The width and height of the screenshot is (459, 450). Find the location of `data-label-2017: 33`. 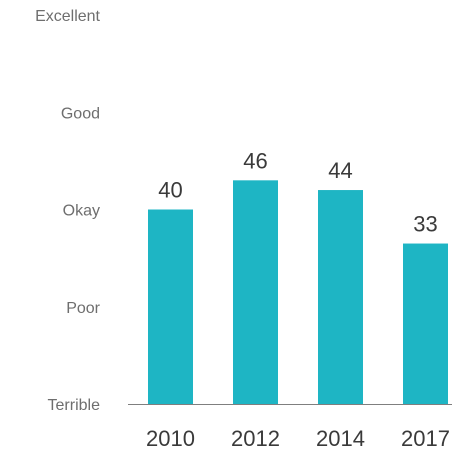

data-label-2017: 33 is located at coordinates (425, 224).